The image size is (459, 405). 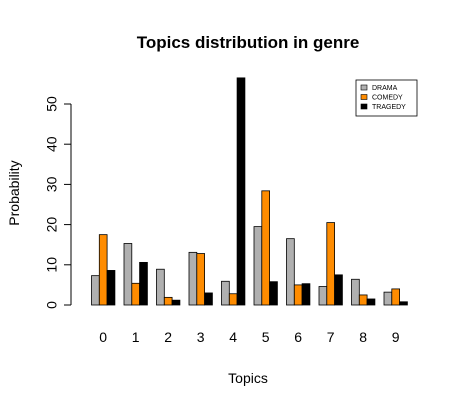 What do you see at coordinates (201, 337) in the screenshot?
I see `x-tick-label: 3` at bounding box center [201, 337].